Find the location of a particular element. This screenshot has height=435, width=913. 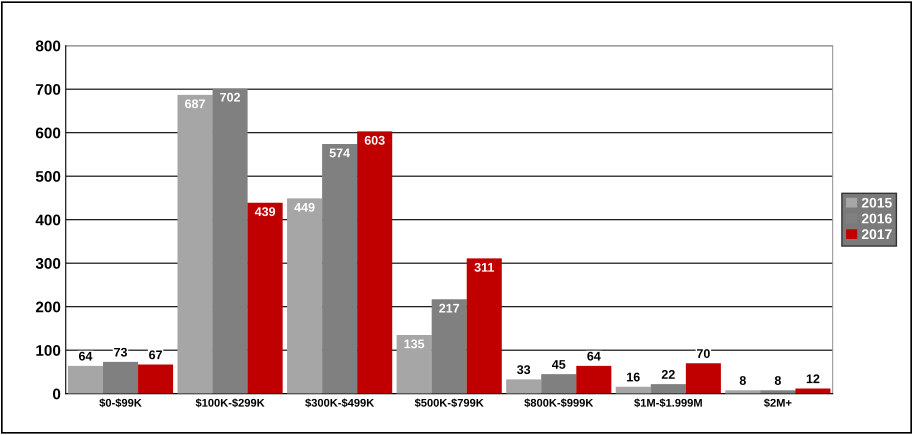

y-tick-label: 500 is located at coordinates (48, 176).